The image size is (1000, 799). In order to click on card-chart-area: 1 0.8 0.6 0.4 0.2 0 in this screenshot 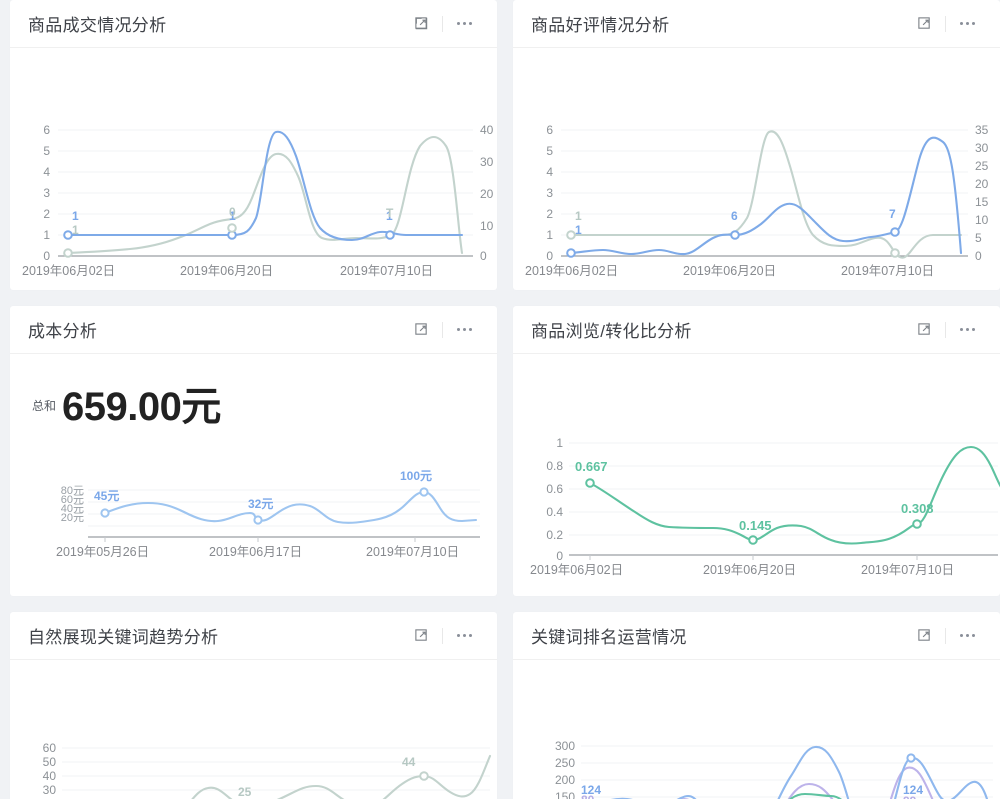, I will do `click(756, 469)`.